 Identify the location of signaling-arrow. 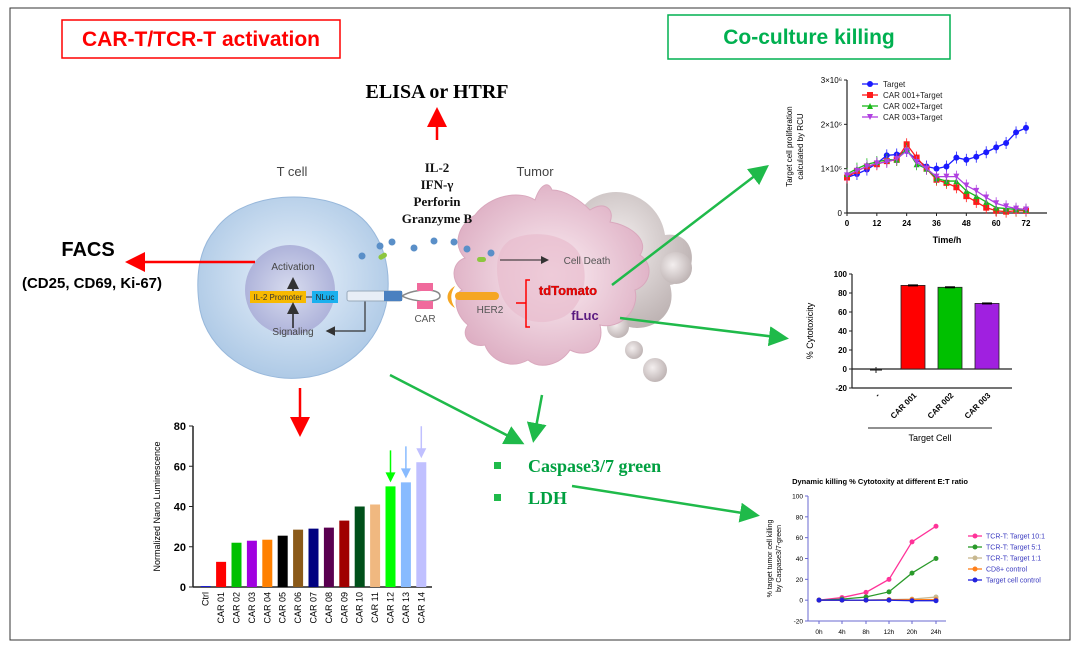
(345, 318).